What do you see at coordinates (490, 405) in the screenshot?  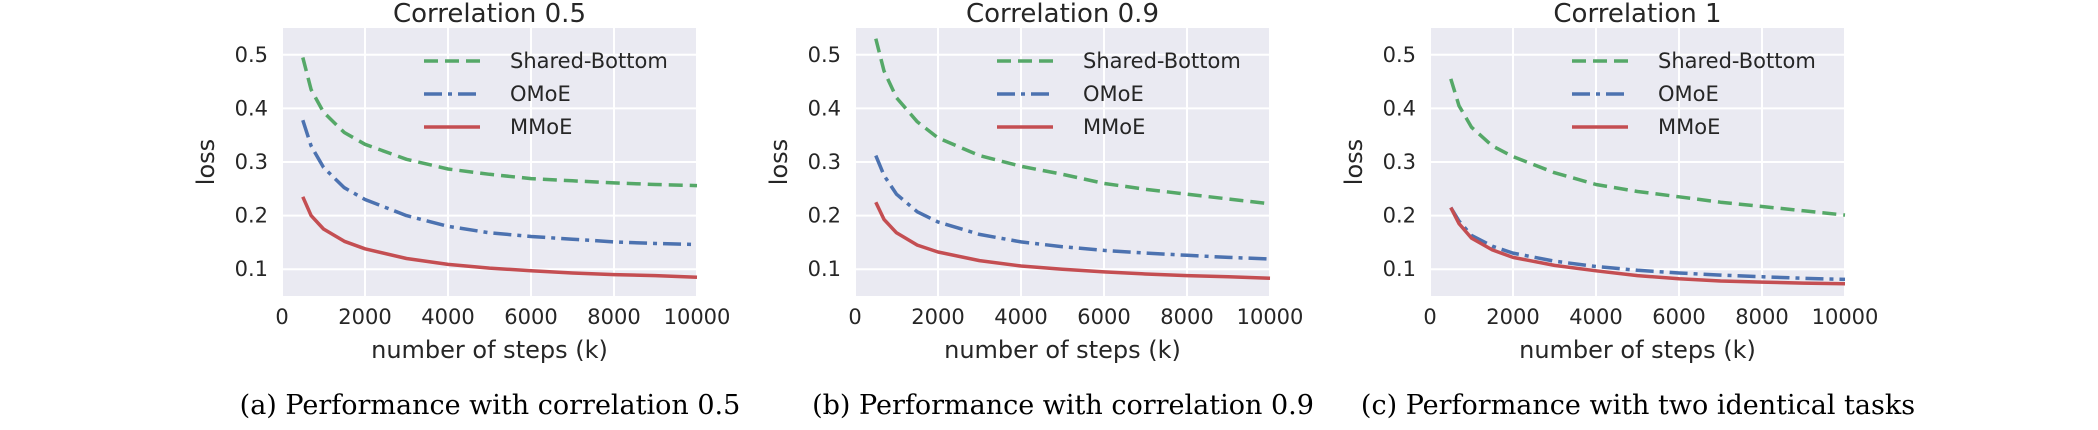 I see `subfigure-caption: (a) Performance with correlation 0.5` at bounding box center [490, 405].